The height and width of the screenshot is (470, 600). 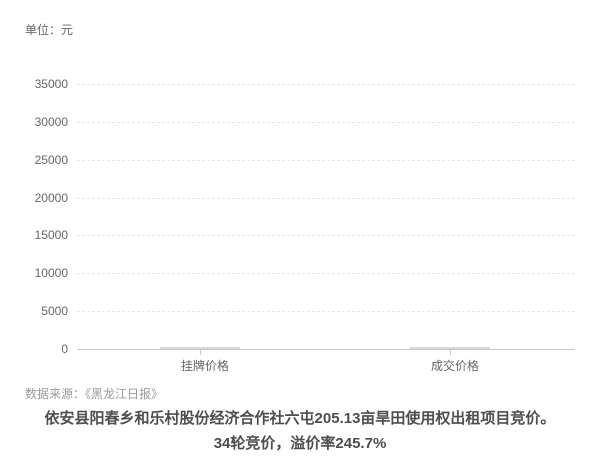 I want to click on y-axis-tick-label: 15000, so click(x=51, y=235).